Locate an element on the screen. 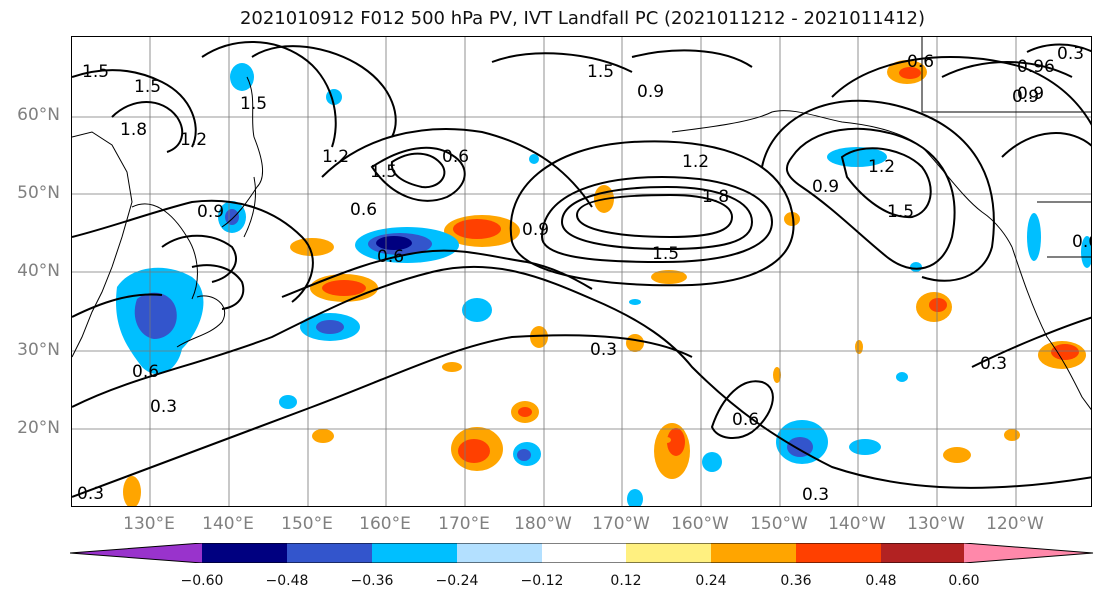 Image resolution: width=1105 pixels, height=601 pixels. colorbar-bar is located at coordinates (581, 553).